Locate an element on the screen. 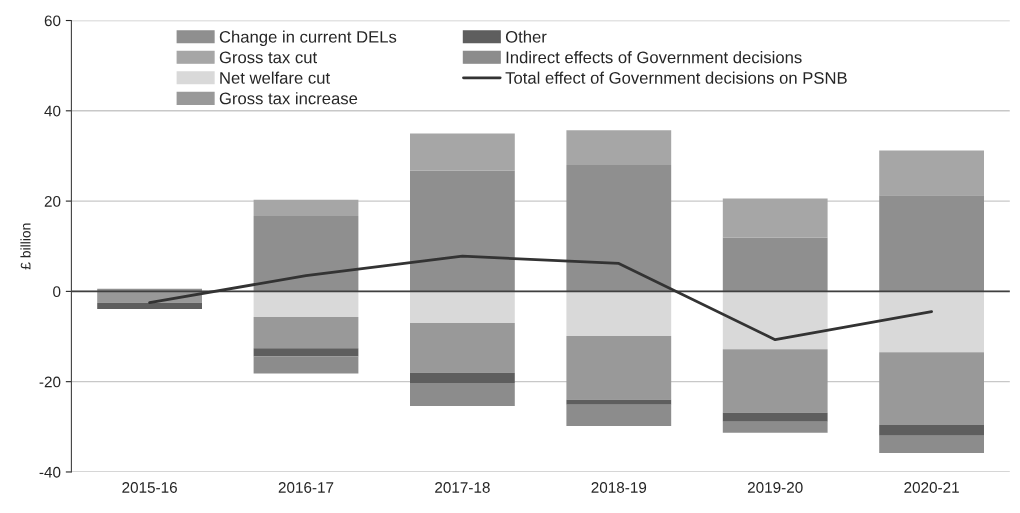  legend-label: Gross tax cut is located at coordinates (268, 57).